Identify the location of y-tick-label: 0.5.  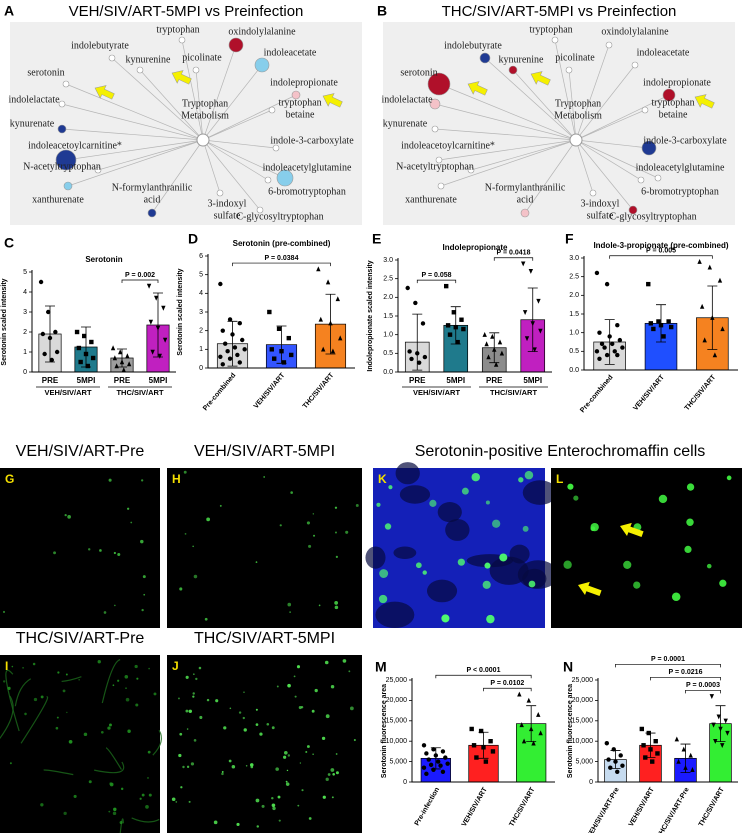
(388, 353).